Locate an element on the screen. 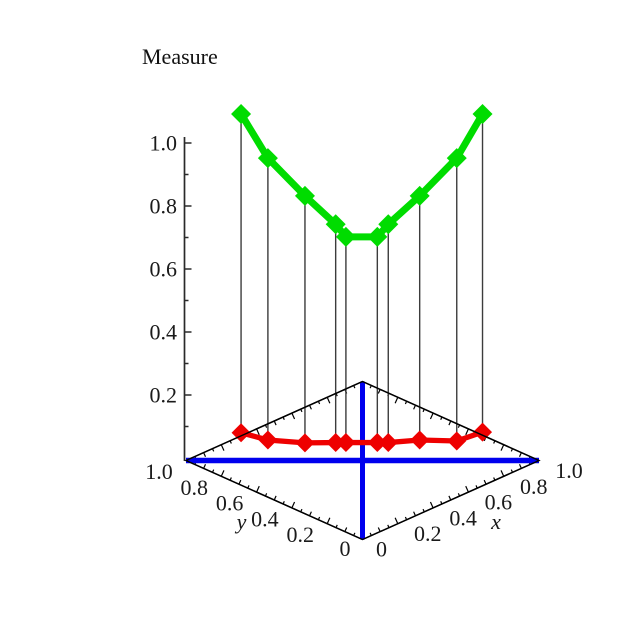  z-axis-tick-label: 1.0 is located at coordinates (164, 143).